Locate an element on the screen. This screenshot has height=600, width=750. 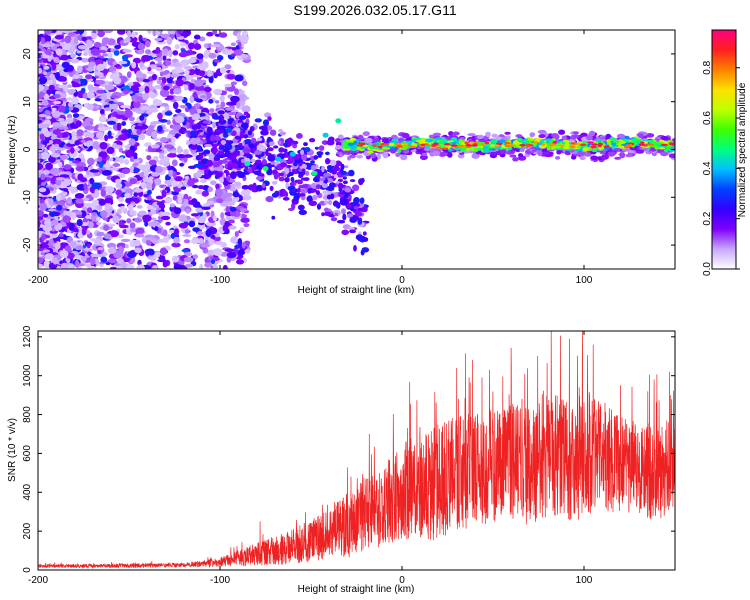
y-tick-label: 10 is located at coordinates (27, 102).